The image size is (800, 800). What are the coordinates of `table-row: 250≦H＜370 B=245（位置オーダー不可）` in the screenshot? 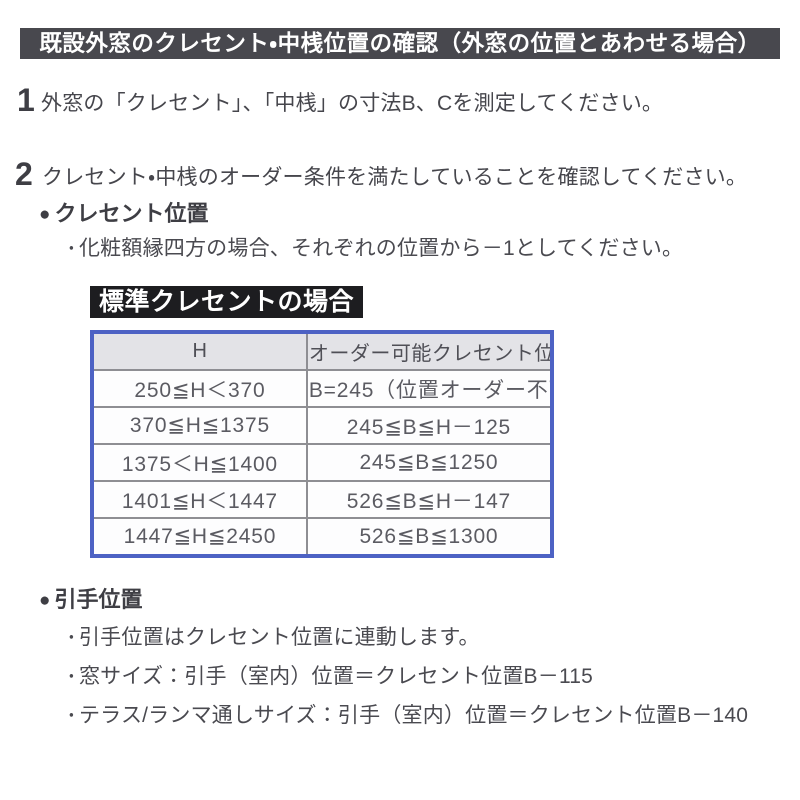 It's located at (322, 388).